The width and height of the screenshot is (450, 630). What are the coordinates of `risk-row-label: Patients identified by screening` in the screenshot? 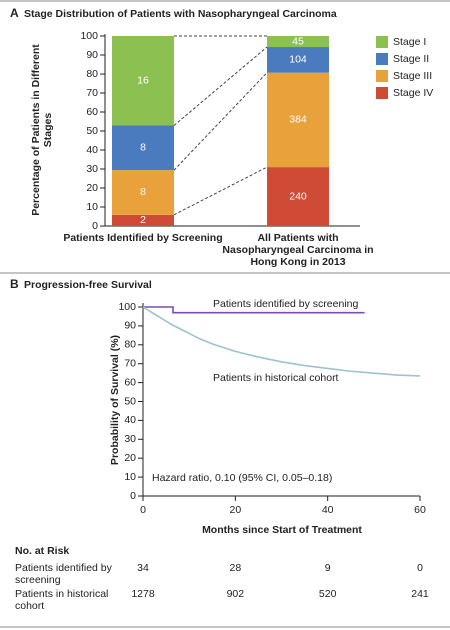 It's located at (63, 574).